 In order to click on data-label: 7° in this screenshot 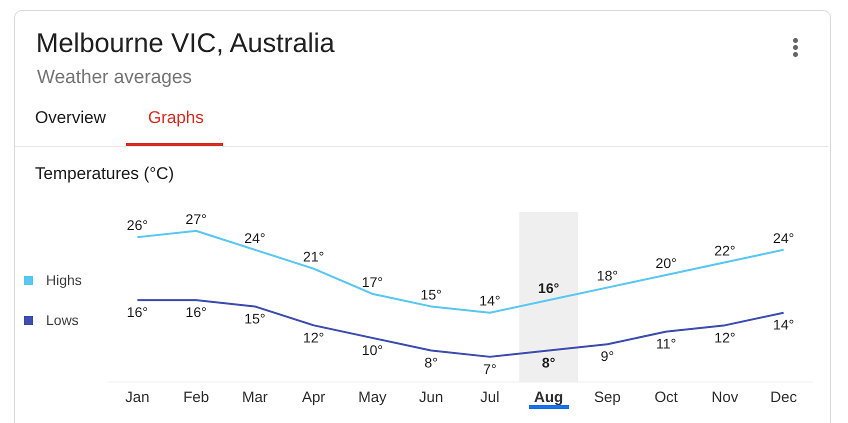, I will do `click(490, 368)`.